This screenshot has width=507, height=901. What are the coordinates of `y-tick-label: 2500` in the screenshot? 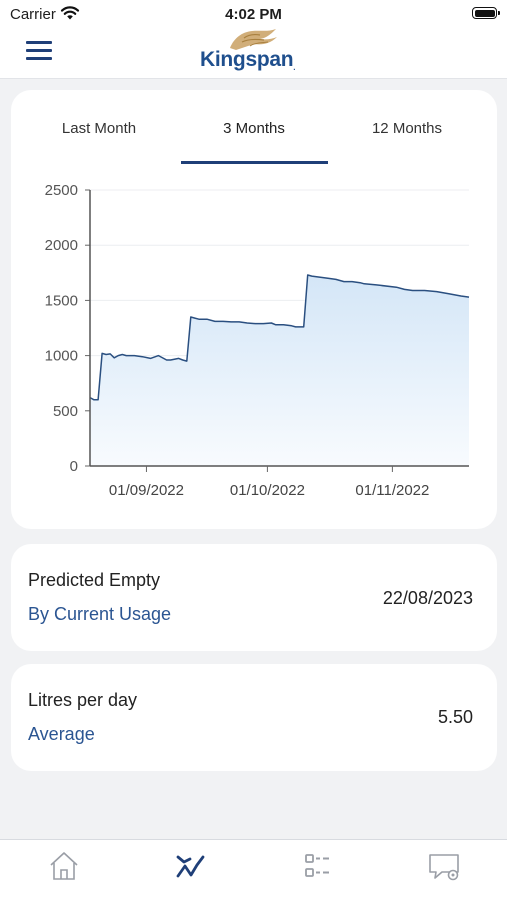 It's located at (61, 190).